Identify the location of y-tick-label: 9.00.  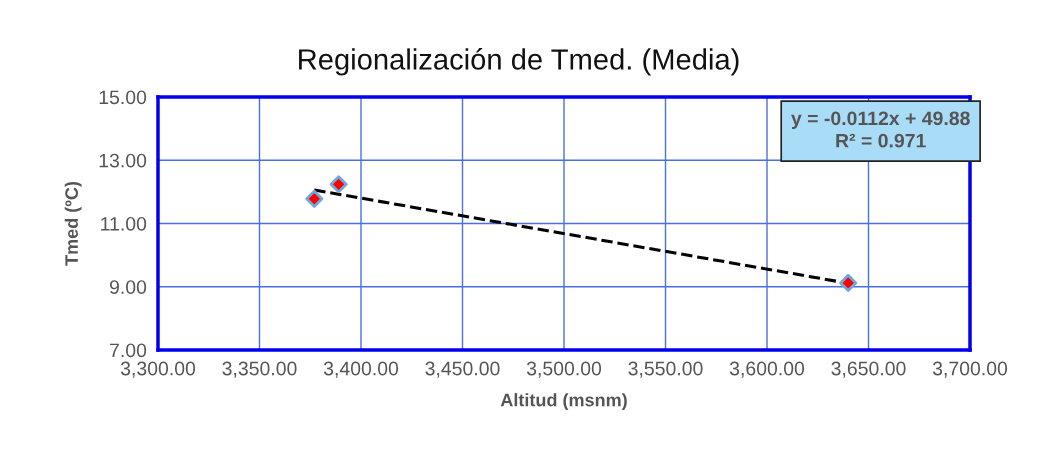
(128, 287).